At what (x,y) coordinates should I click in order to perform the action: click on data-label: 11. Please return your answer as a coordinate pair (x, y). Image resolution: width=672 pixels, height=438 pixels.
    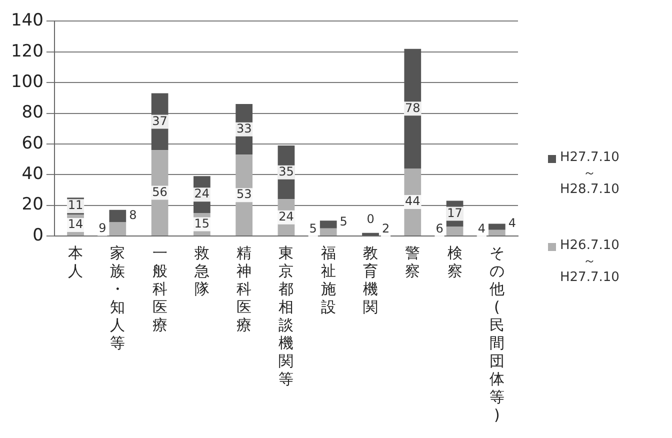
    Looking at the image, I should click on (76, 205).